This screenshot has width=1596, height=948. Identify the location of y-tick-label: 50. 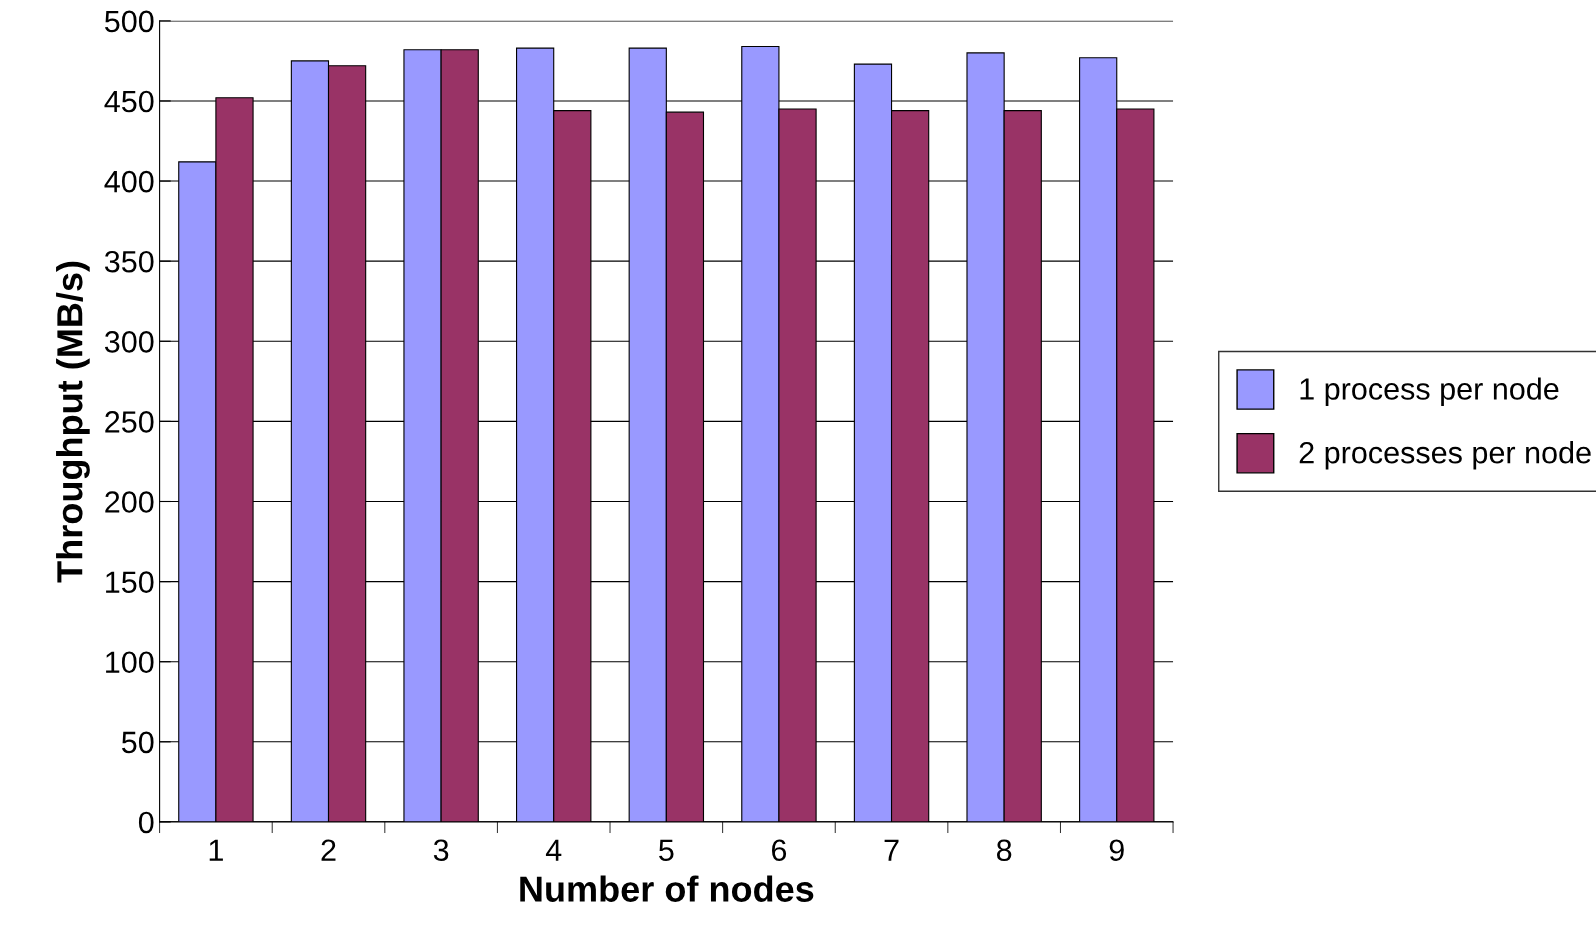
(137, 742).